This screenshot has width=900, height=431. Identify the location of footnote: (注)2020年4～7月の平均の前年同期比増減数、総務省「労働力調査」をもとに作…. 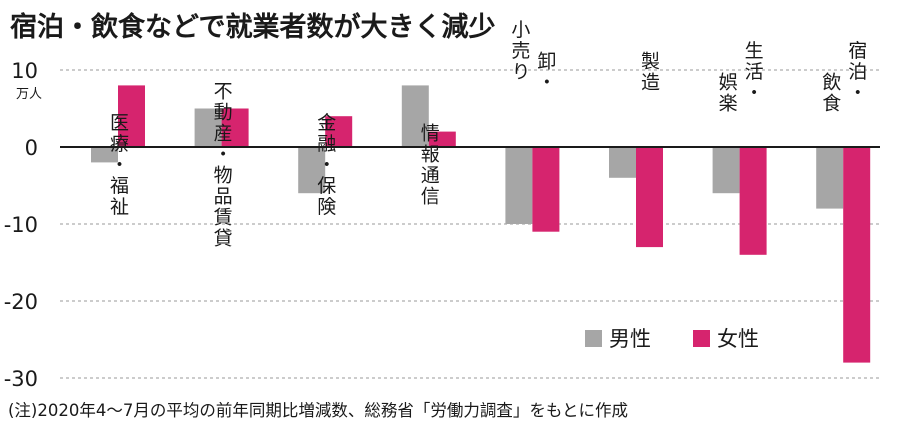
(318, 410).